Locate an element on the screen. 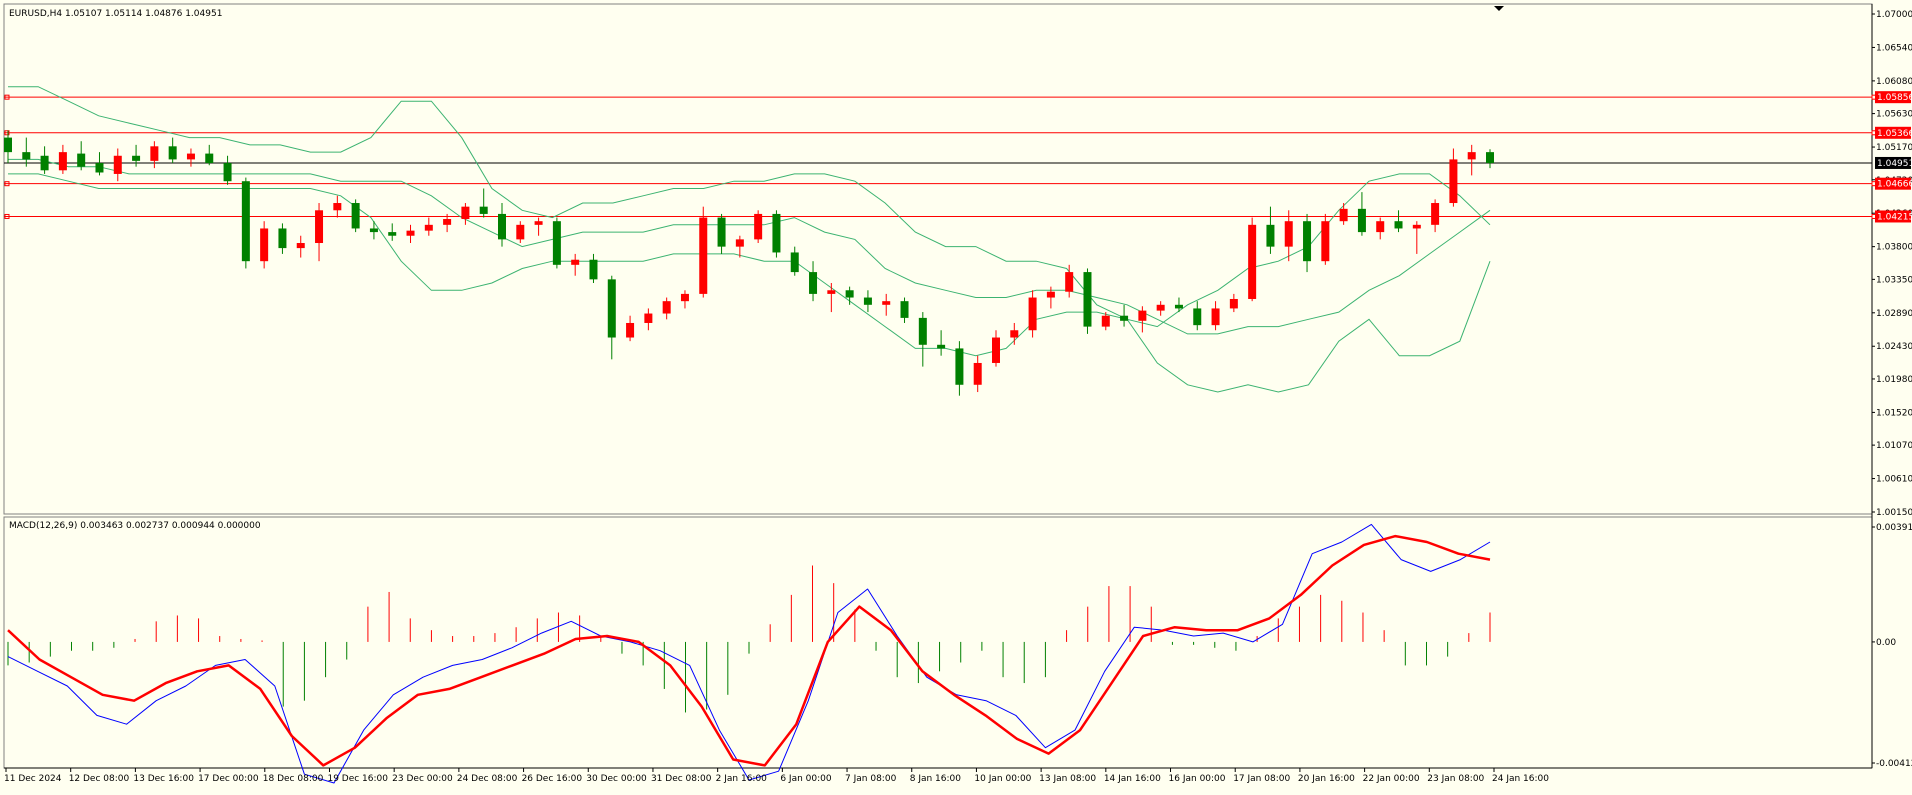 The height and width of the screenshot is (795, 1912). level-price-label: 1.05856 is located at coordinates (1894, 98).